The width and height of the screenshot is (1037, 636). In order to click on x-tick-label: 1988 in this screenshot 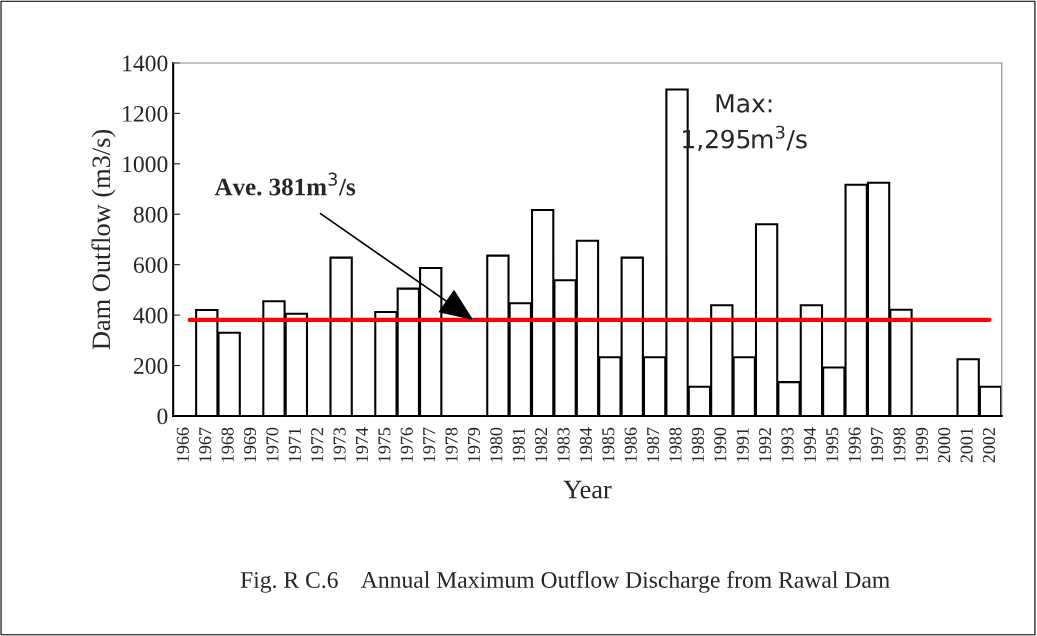, I will do `click(675, 444)`.